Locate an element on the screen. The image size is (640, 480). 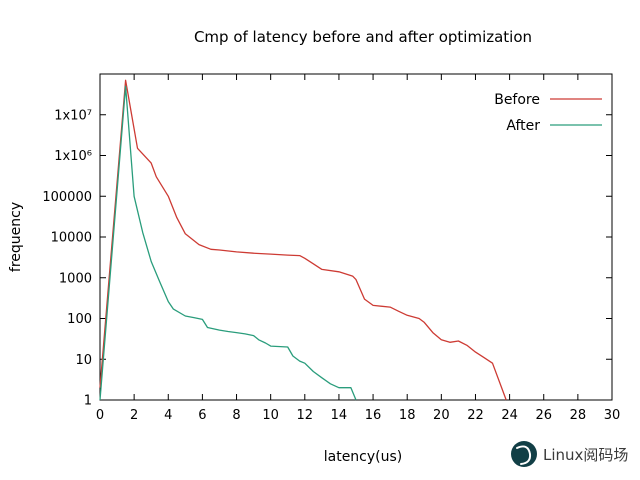
watermark: Linux阅码场 is located at coordinates (569, 454).